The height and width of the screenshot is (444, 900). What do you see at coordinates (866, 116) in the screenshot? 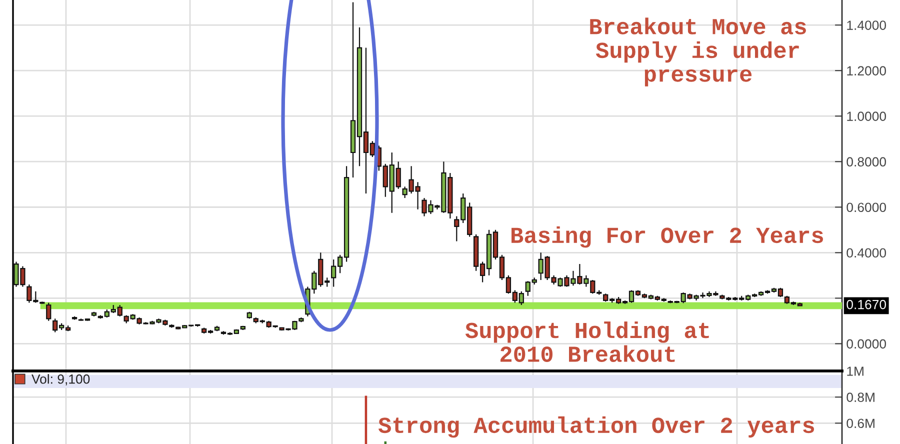
I see `y-tick-label: 1.0000` at bounding box center [866, 116].